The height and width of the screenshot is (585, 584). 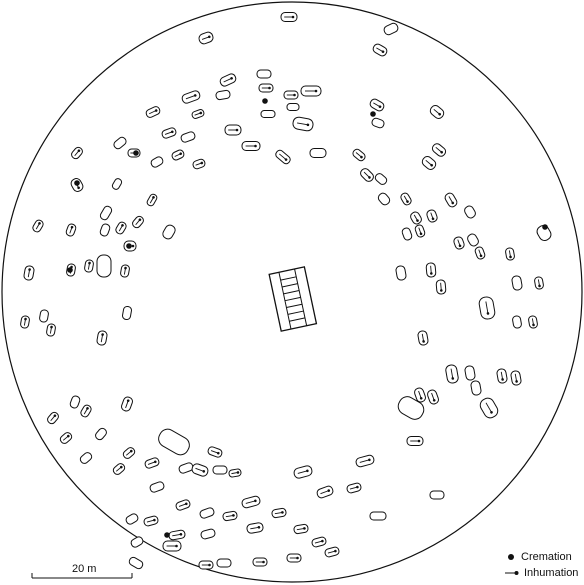 I want to click on legend-cremation: Cremation, so click(x=541, y=557).